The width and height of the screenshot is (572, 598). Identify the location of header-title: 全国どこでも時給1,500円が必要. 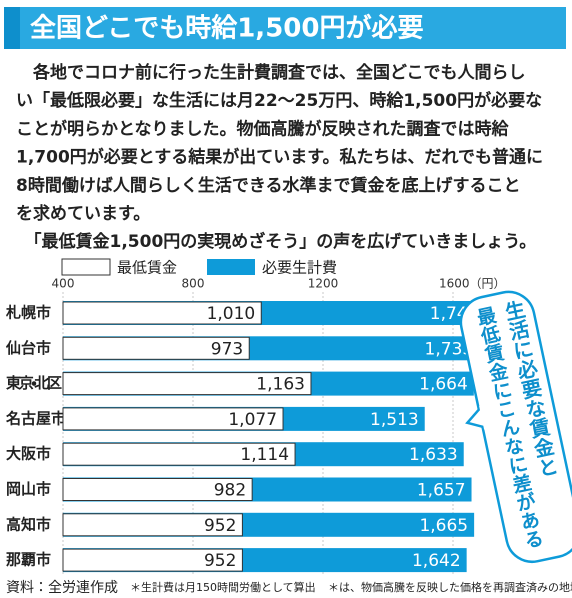
(226, 28).